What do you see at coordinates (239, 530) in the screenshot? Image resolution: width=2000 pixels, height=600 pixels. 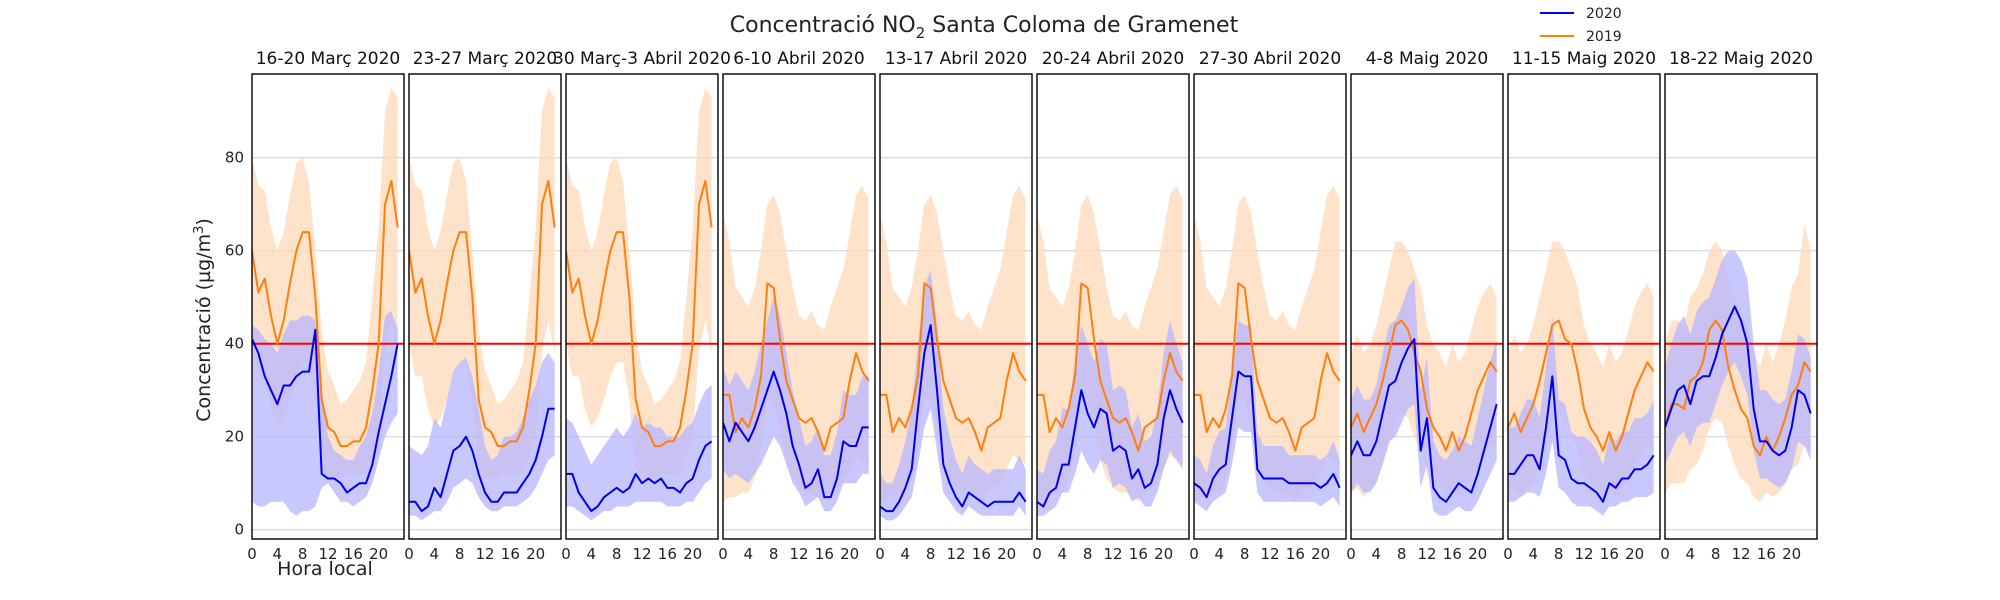 I see `y-tick-label: 0` at bounding box center [239, 530].